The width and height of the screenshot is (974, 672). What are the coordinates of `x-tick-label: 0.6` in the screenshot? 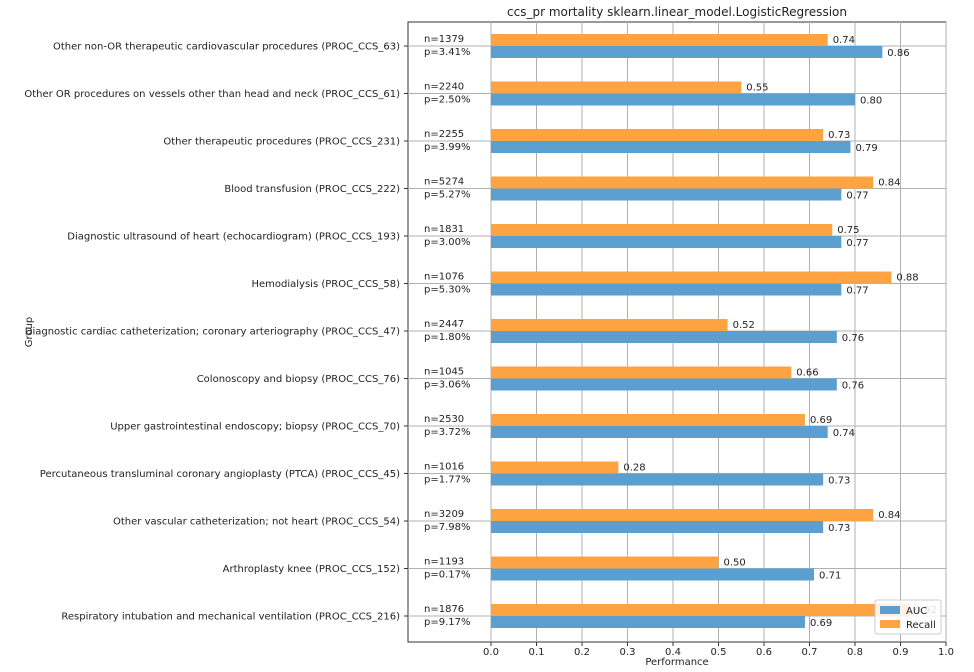 It's located at (764, 652).